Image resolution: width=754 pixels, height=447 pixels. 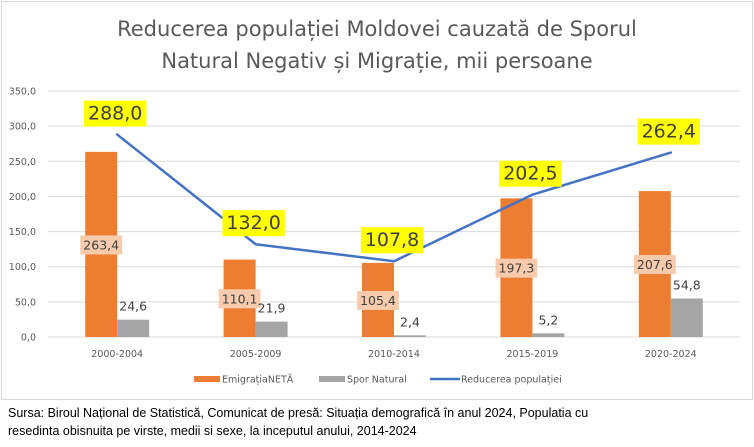 What do you see at coordinates (207, 379) in the screenshot?
I see `legend-swatch-emigratia` at bounding box center [207, 379].